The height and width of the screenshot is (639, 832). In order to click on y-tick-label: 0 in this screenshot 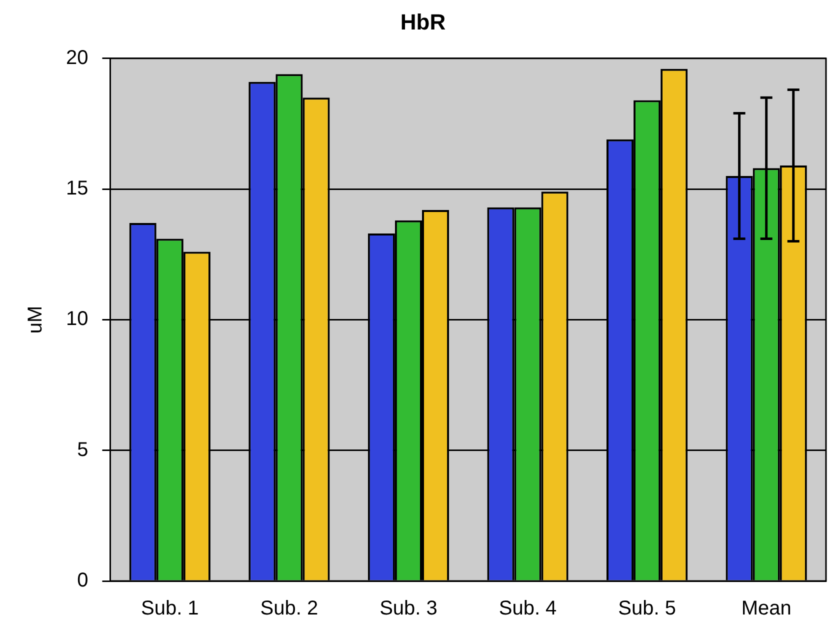, I will do `click(82, 581)`.